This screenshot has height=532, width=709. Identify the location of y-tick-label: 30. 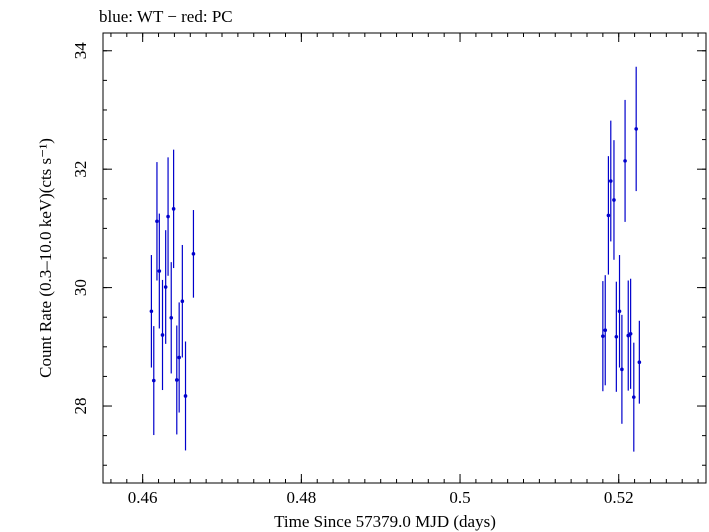
(80, 287).